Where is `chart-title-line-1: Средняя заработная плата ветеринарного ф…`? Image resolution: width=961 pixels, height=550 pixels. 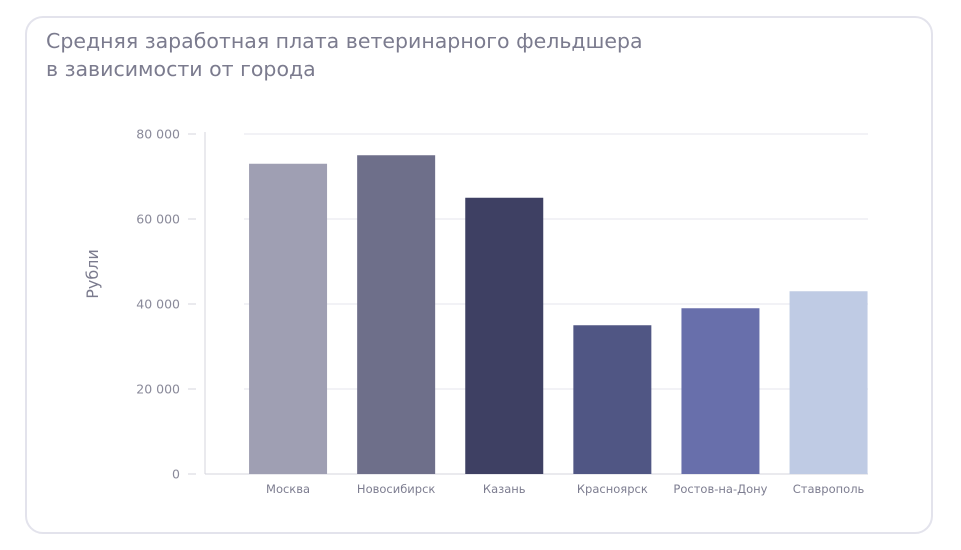 chart-title-line-1: Средняя заработная плата ветеринарного ф… is located at coordinates (344, 41).